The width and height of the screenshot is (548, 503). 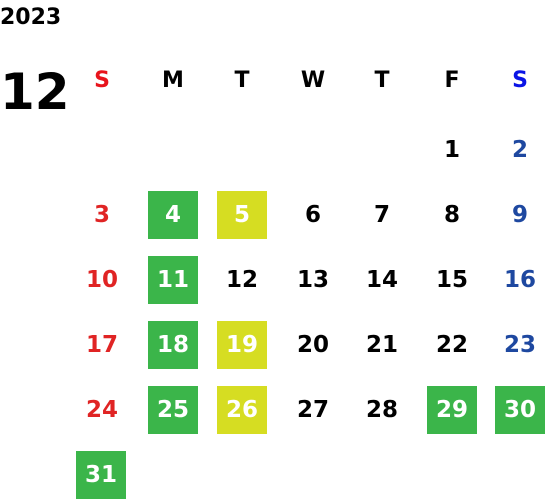 I want to click on day-cell: 5, so click(x=242, y=215).